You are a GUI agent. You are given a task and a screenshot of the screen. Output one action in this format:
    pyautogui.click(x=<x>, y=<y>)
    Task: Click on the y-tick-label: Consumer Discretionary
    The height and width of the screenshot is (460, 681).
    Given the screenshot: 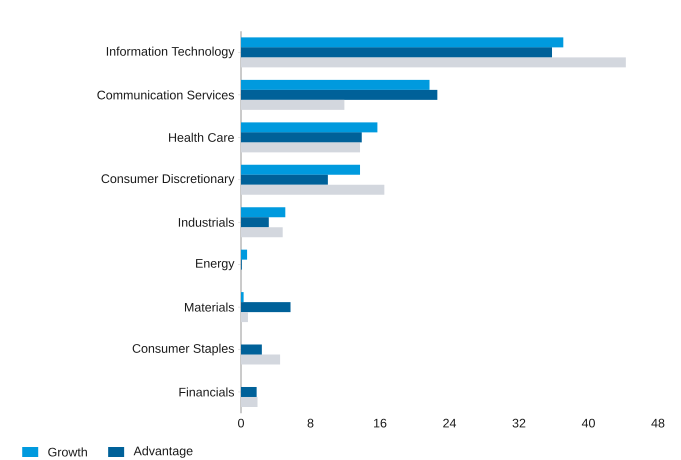 What is the action you would take?
    pyautogui.click(x=168, y=180)
    